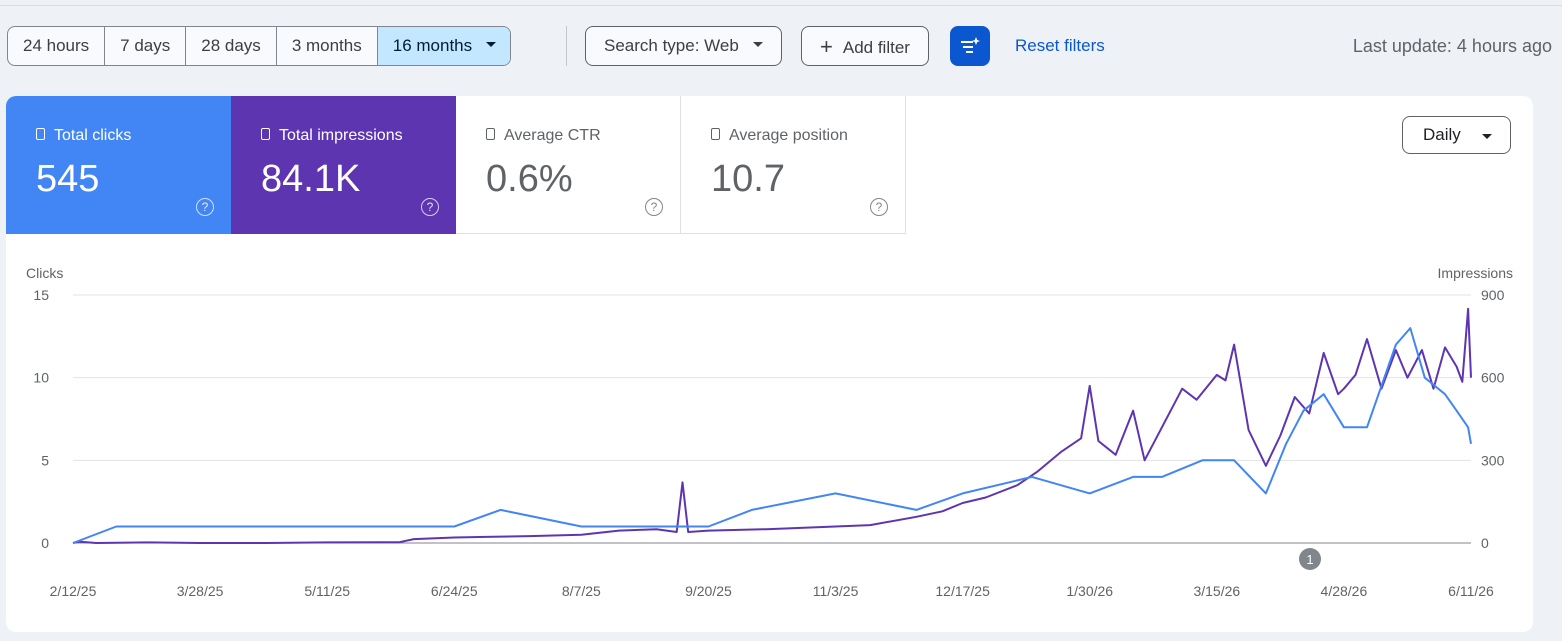  What do you see at coordinates (1493, 460) in the screenshot?
I see `y-right-tick-label: 300` at bounding box center [1493, 460].